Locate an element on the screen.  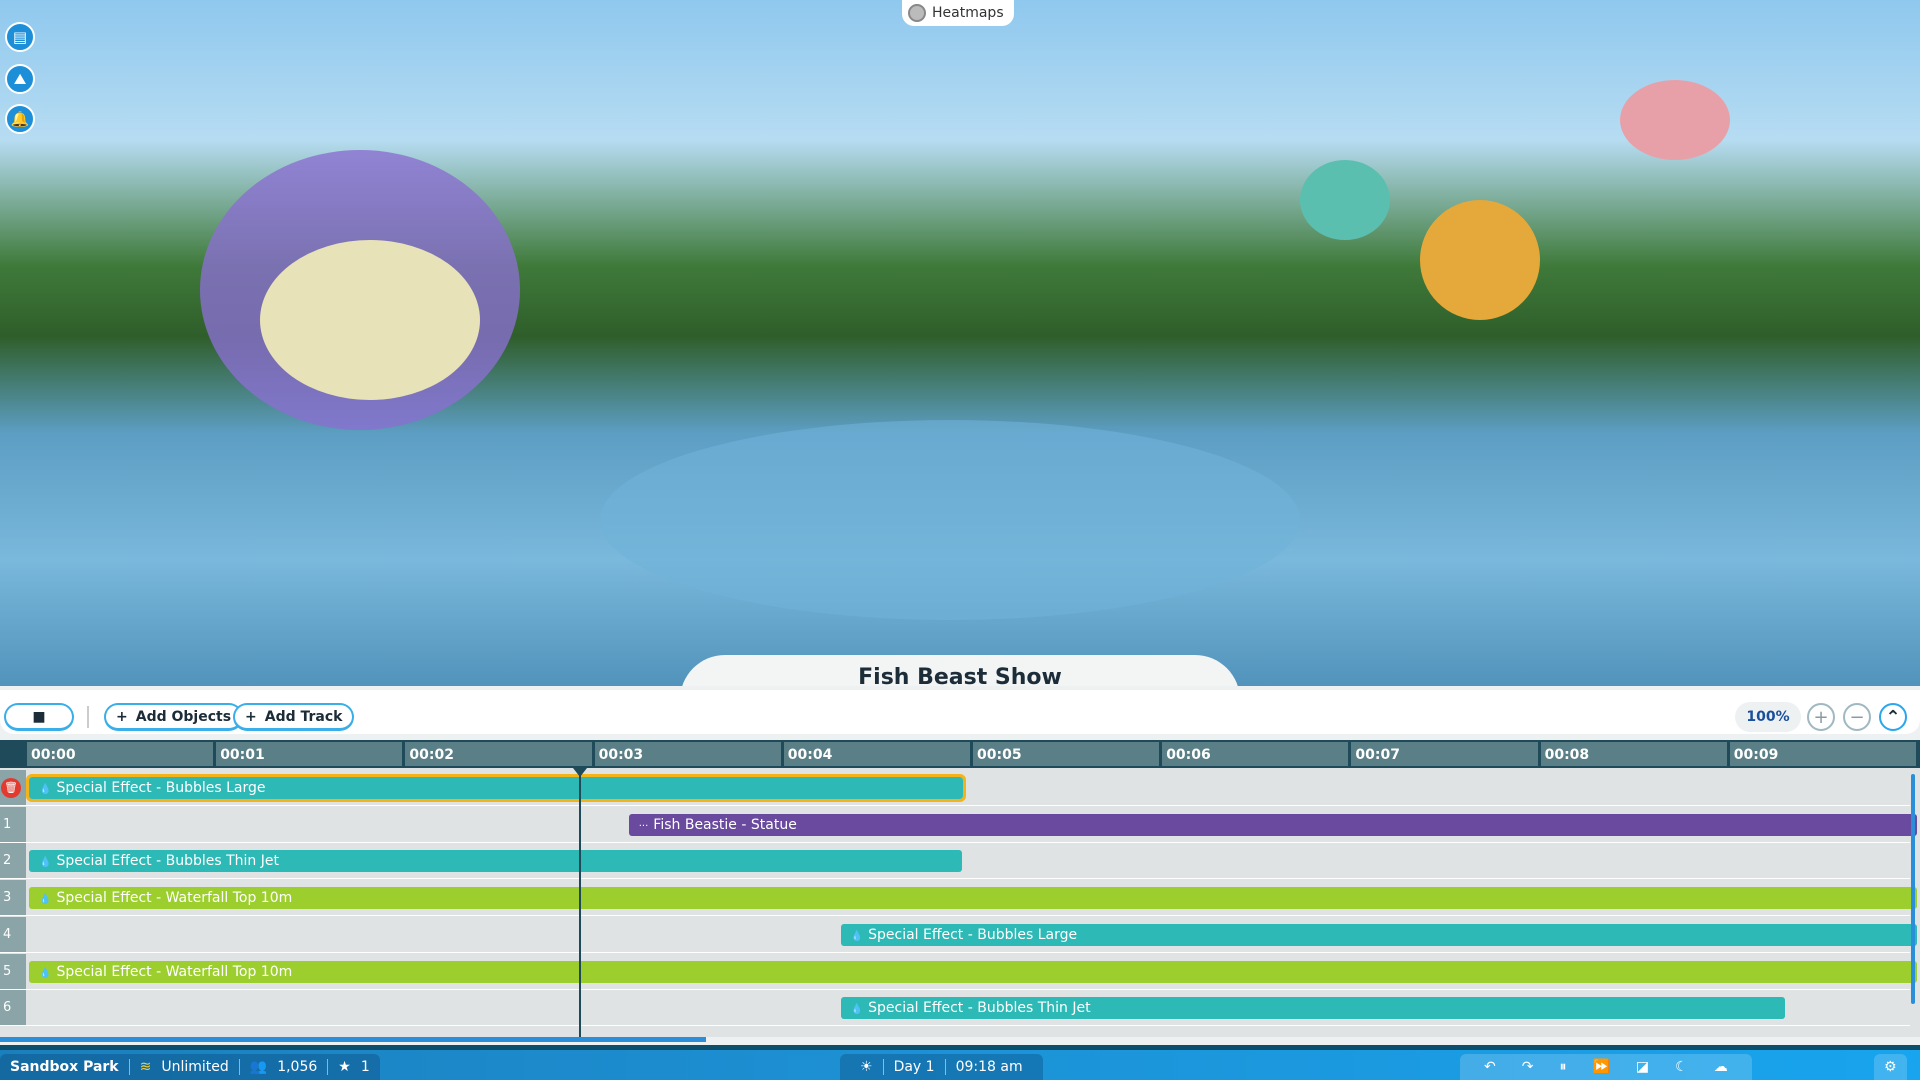
park-name: Sandbox Park is located at coordinates (64, 1067).